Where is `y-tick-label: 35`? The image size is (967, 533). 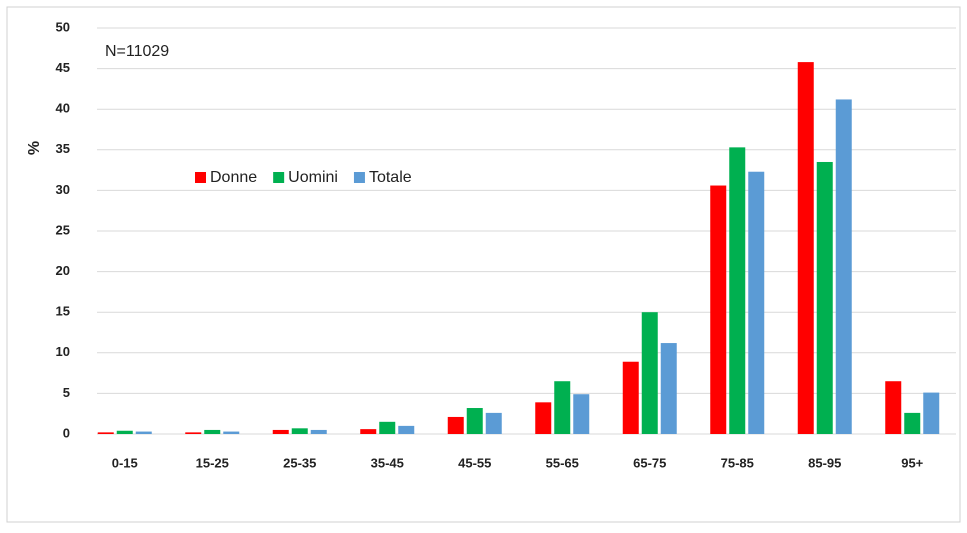 y-tick-label: 35 is located at coordinates (63, 148).